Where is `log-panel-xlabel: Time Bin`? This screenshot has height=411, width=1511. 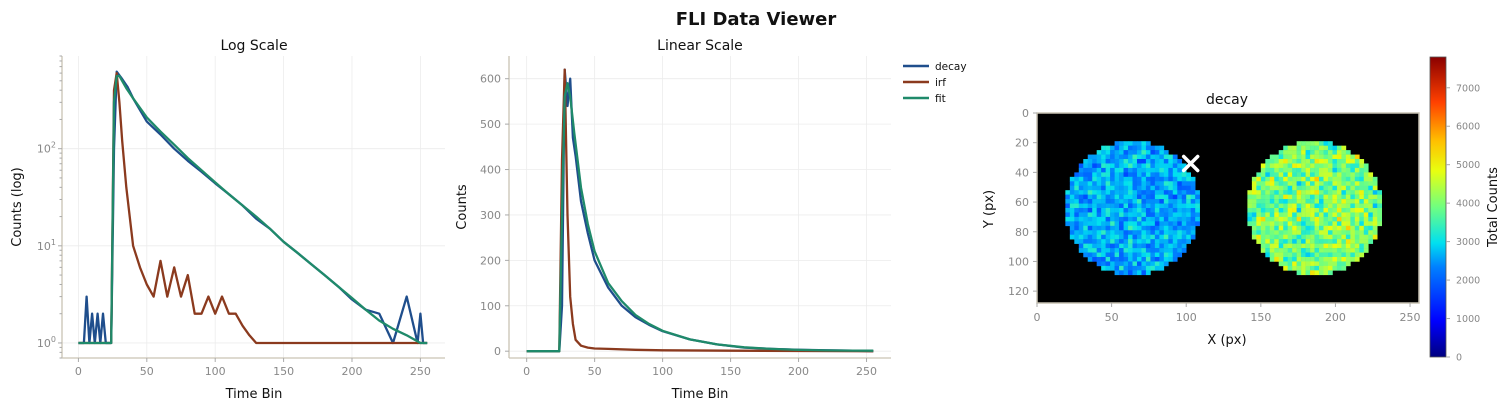 log-panel-xlabel: Time Bin is located at coordinates (254, 394).